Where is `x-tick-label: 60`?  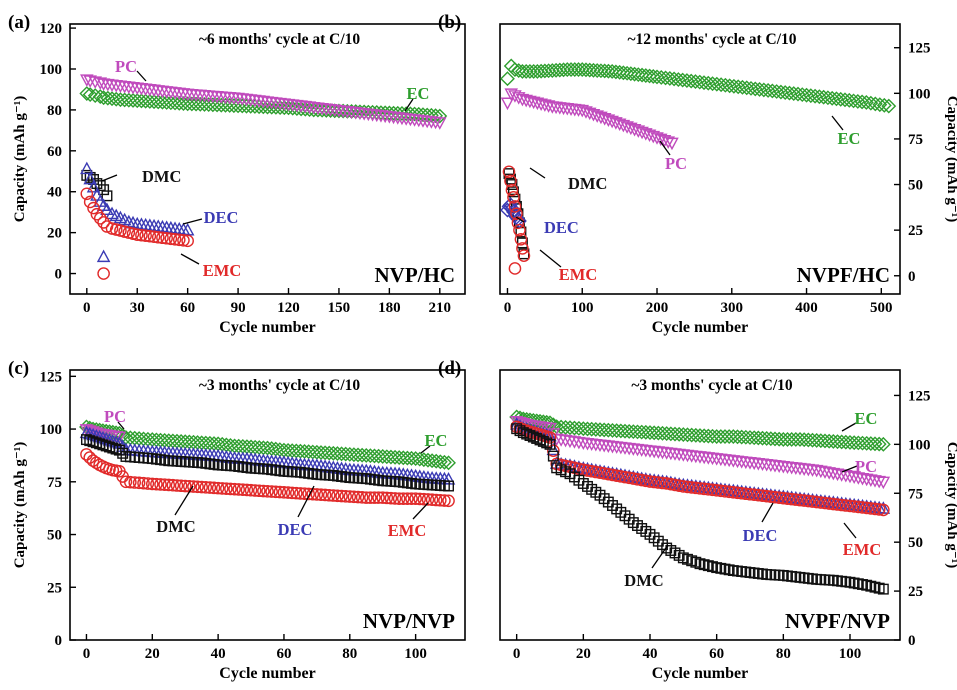 x-tick-label: 60 is located at coordinates (283, 654).